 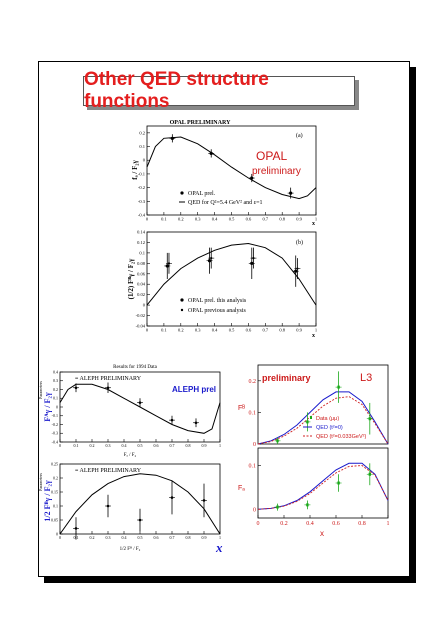 I want to click on l3-bottom-xlabel: x, so click(x=322, y=533).